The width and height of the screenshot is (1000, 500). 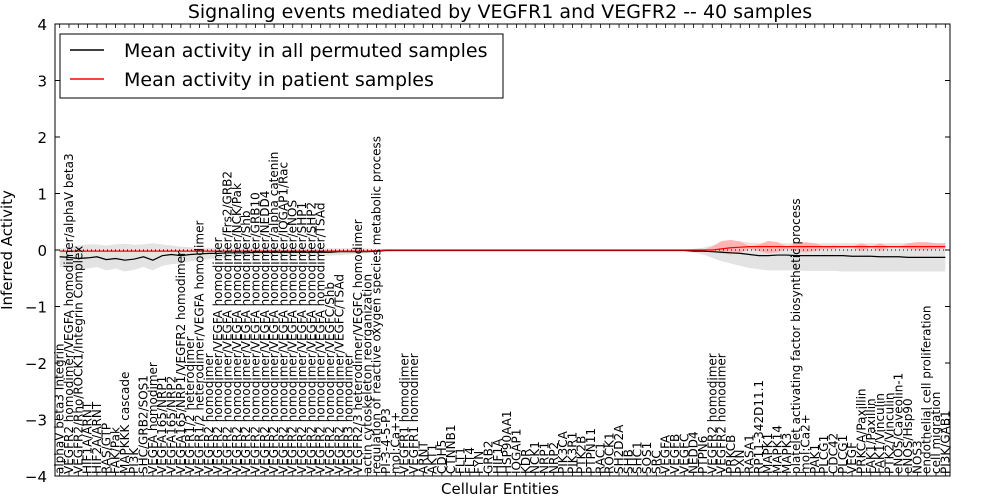 What do you see at coordinates (600, 458) in the screenshot?
I see `x-tick-label: RAC1` at bounding box center [600, 458].